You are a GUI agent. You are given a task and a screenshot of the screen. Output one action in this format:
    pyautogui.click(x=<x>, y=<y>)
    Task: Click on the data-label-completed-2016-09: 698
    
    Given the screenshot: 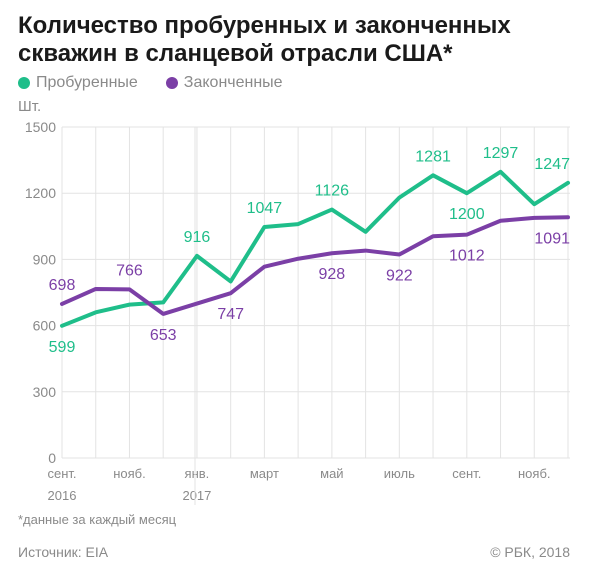 What is the action you would take?
    pyautogui.click(x=62, y=285)
    